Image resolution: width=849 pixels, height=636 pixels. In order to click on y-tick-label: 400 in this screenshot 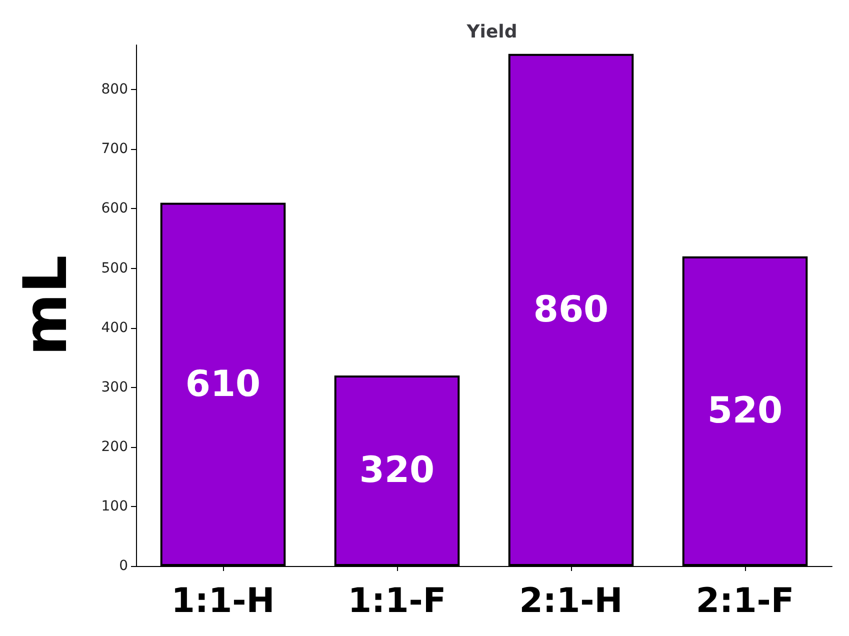, I will do `click(114, 328)`.